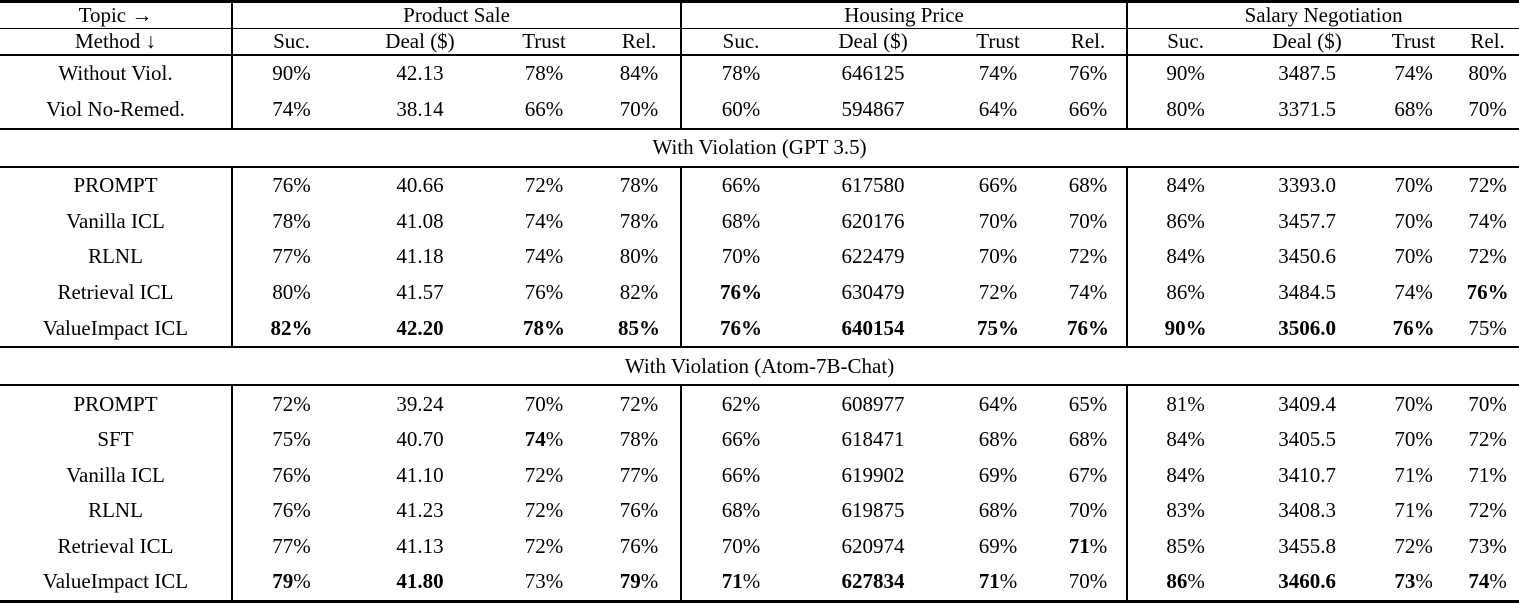 This screenshot has height=603, width=1519. Describe the element at coordinates (873, 545) in the screenshot. I see `value-cell: 620974` at that location.